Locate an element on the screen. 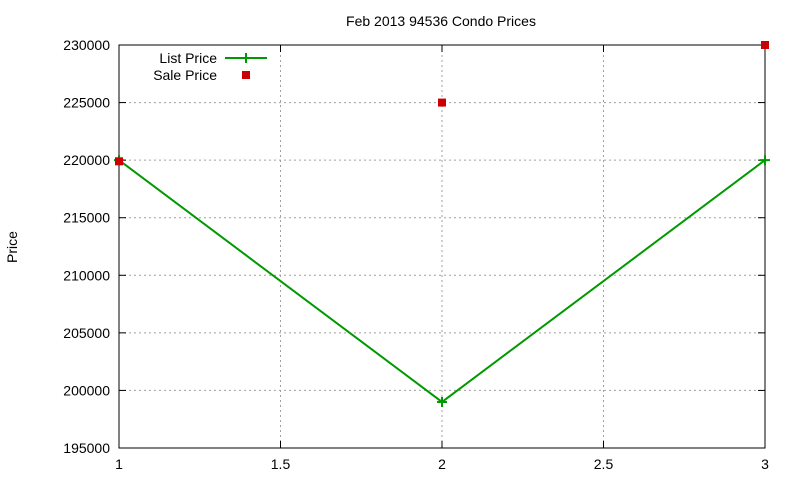 This screenshot has height=480, width=800. y-tick-label: 215000 is located at coordinates (86, 218).